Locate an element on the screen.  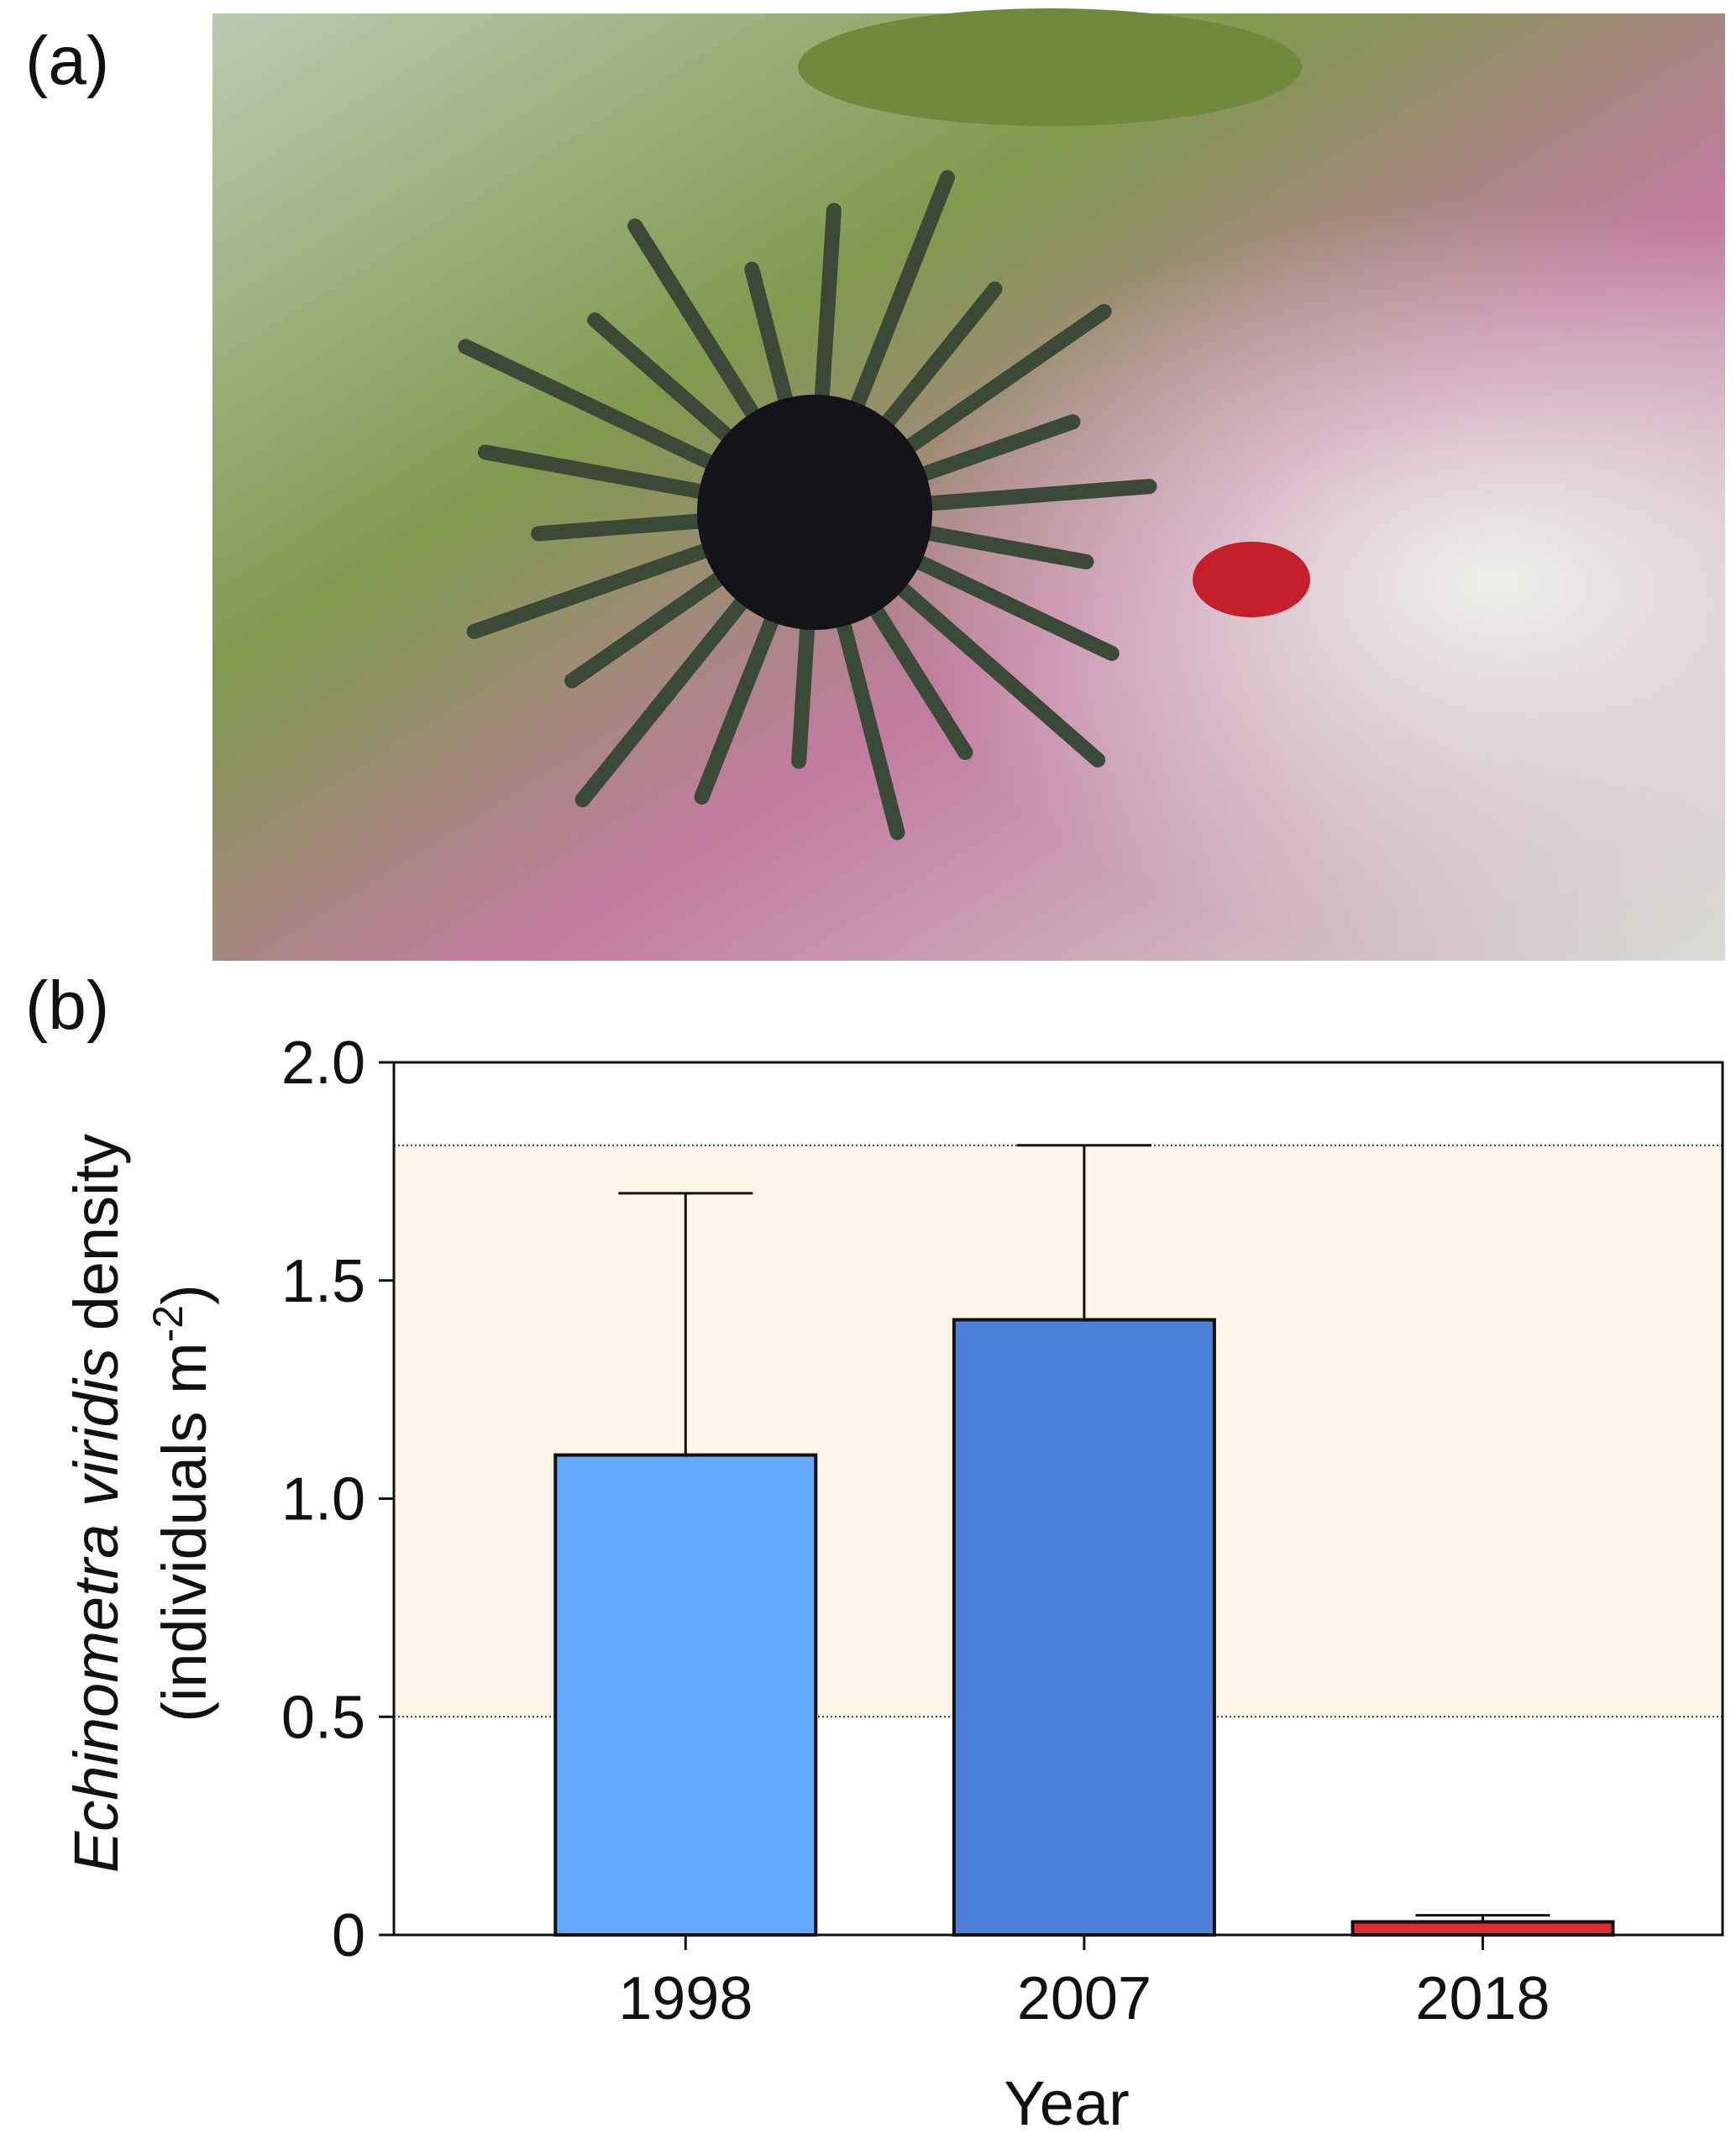
y-tick-label: 2.0 is located at coordinates (323, 1063).